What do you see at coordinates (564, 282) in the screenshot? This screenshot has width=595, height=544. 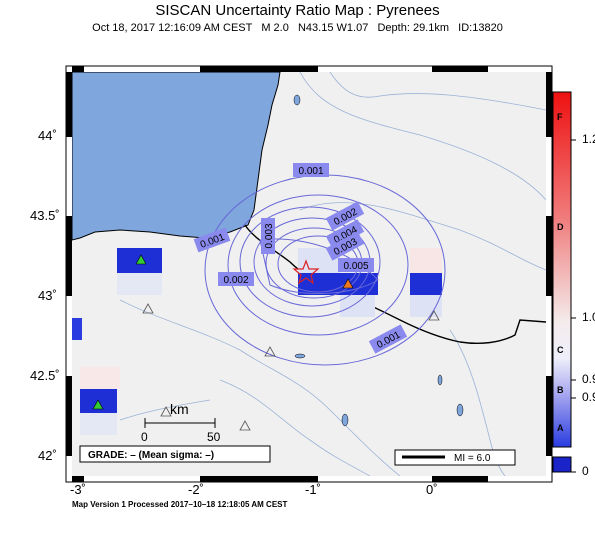 I see `colorbar` at bounding box center [564, 282].